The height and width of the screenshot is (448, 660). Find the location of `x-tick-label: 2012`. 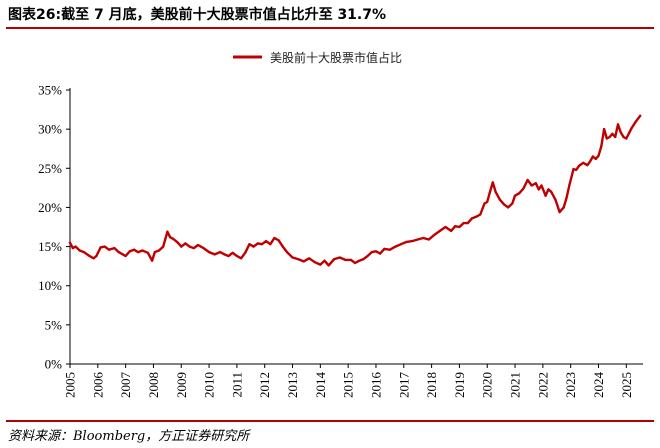

x-tick-label: 2012 is located at coordinates (264, 385).